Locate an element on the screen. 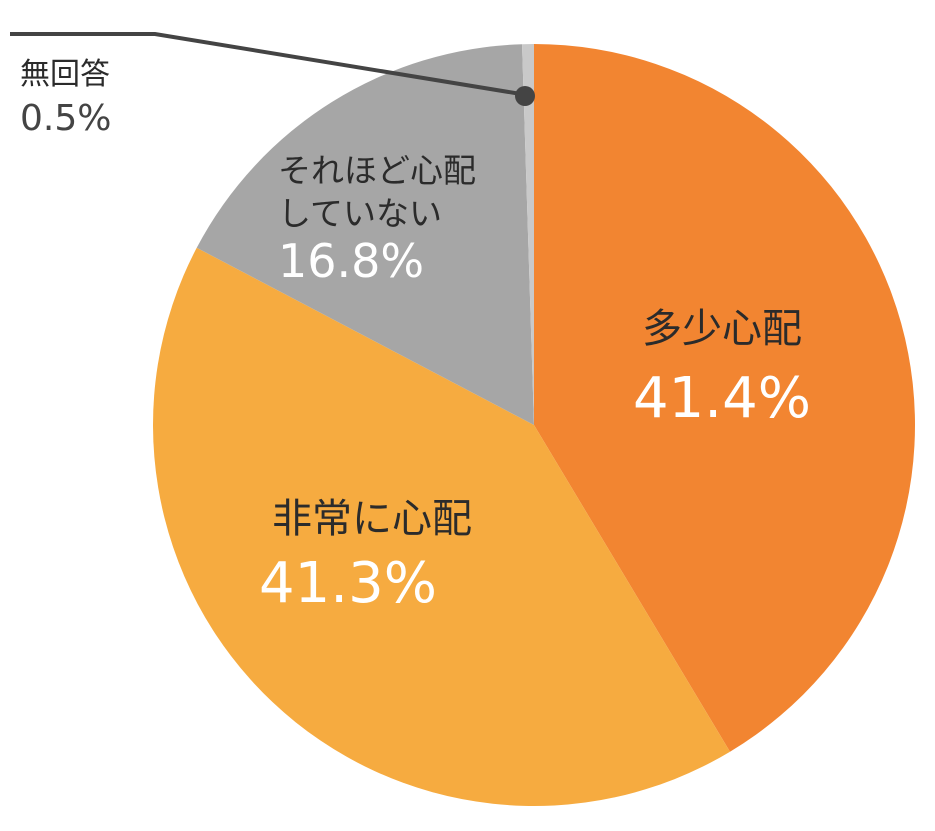 The height and width of the screenshot is (831, 935). leader-dot is located at coordinates (525, 96).